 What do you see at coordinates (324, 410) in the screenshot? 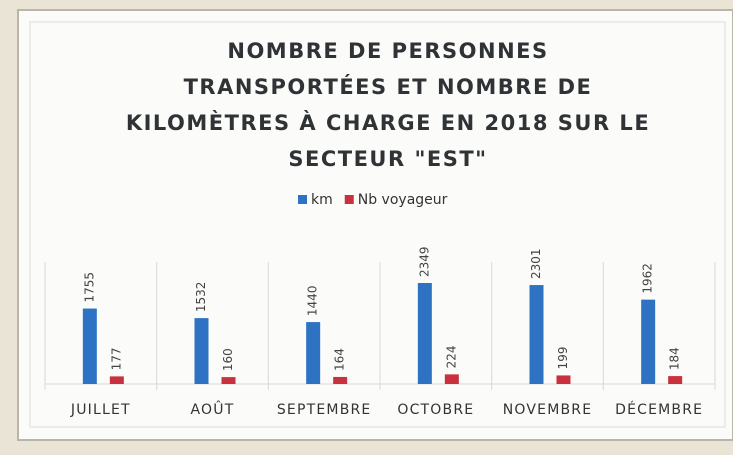
I see `x-tick-label: SEPTEMBRE` at bounding box center [324, 410].